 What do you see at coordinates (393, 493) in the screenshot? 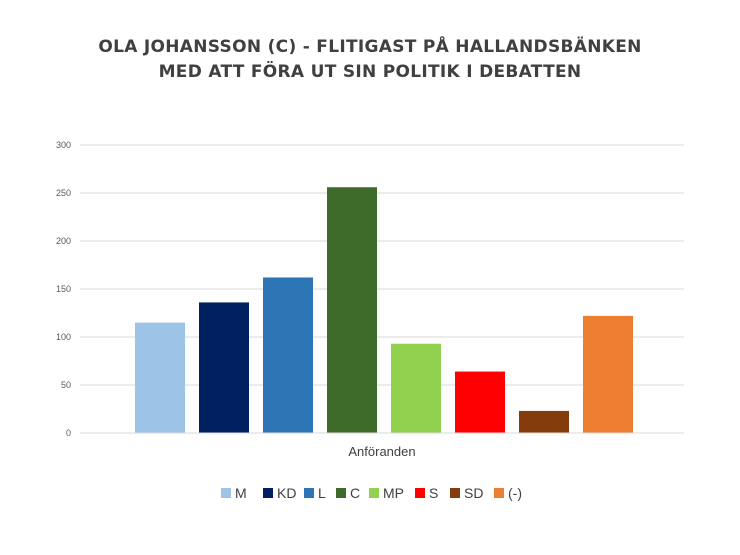
I see `legend-label: MP` at bounding box center [393, 493].